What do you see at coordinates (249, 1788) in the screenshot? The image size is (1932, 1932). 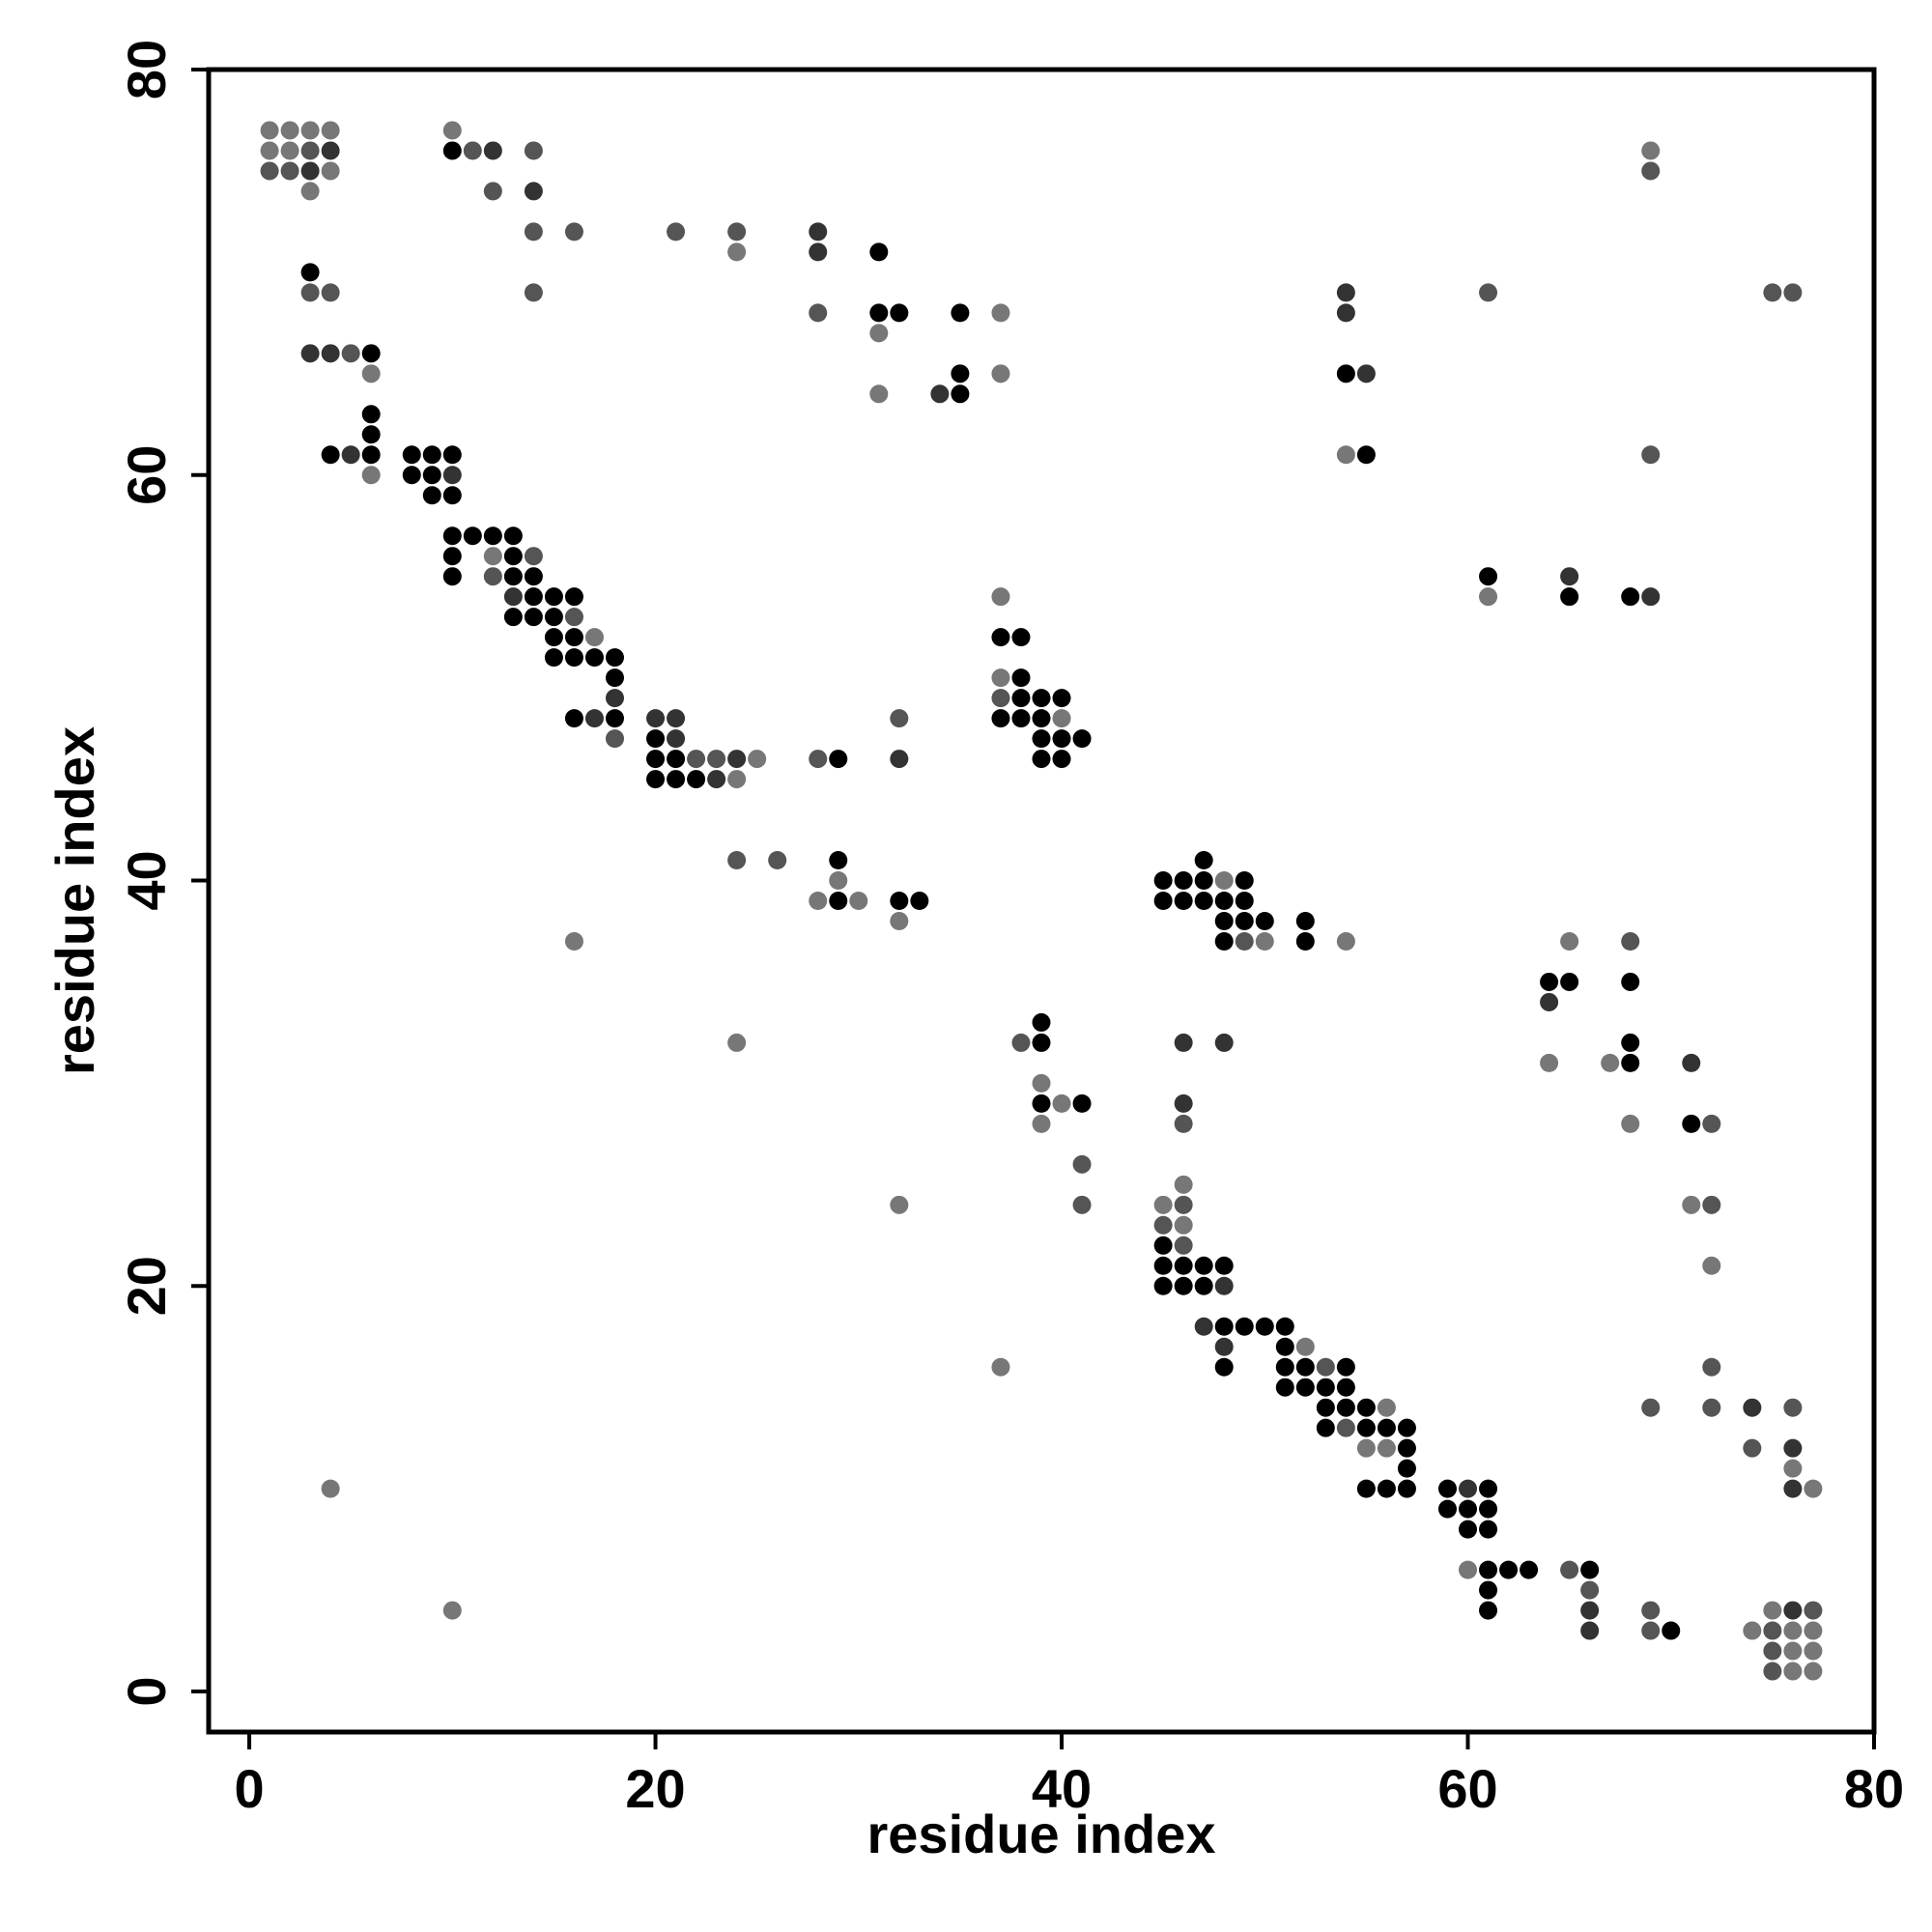 I see `x-tick-label: 0` at bounding box center [249, 1788].